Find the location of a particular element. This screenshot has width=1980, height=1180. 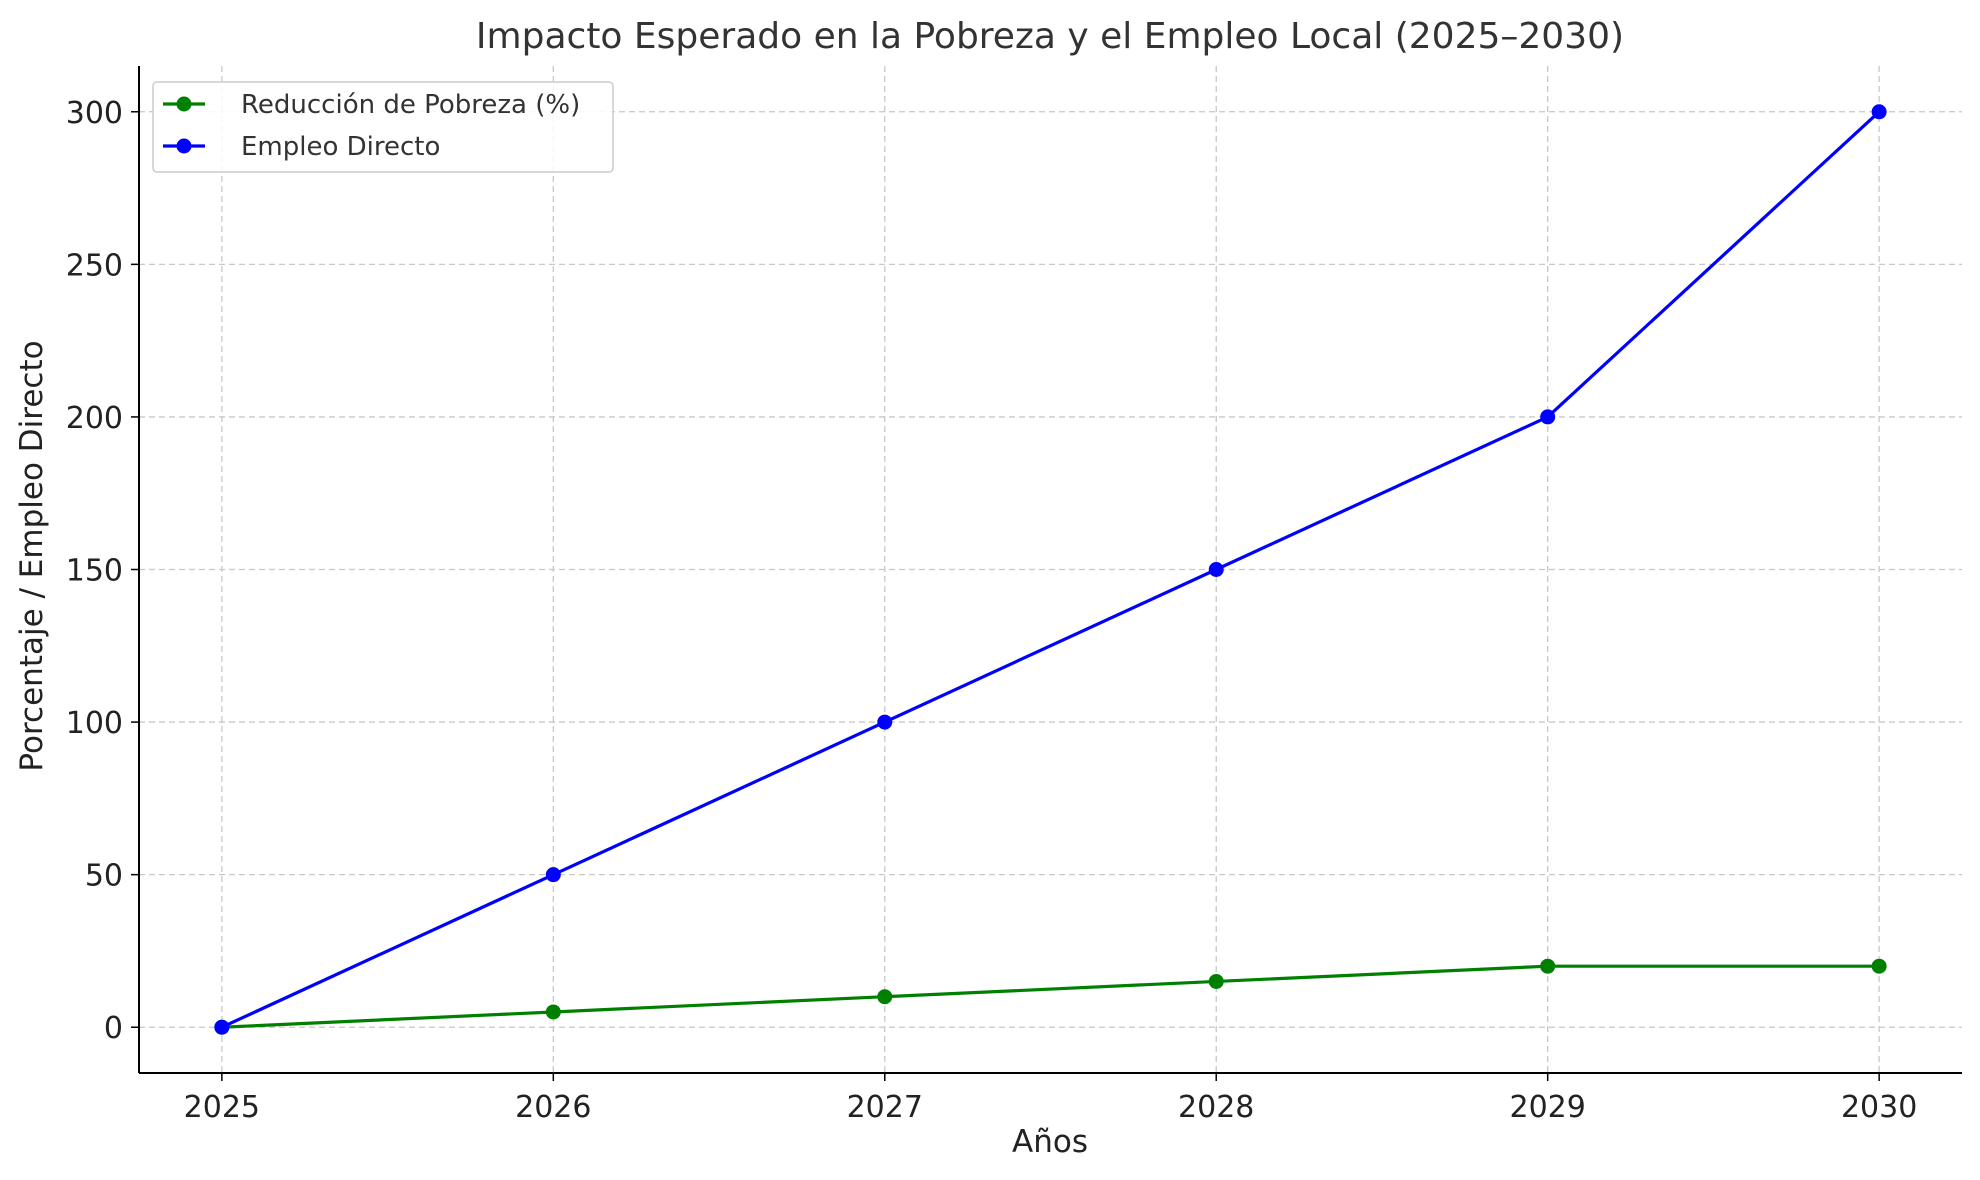

legend-label: Reducción de Pobreza (%) is located at coordinates (410, 105).